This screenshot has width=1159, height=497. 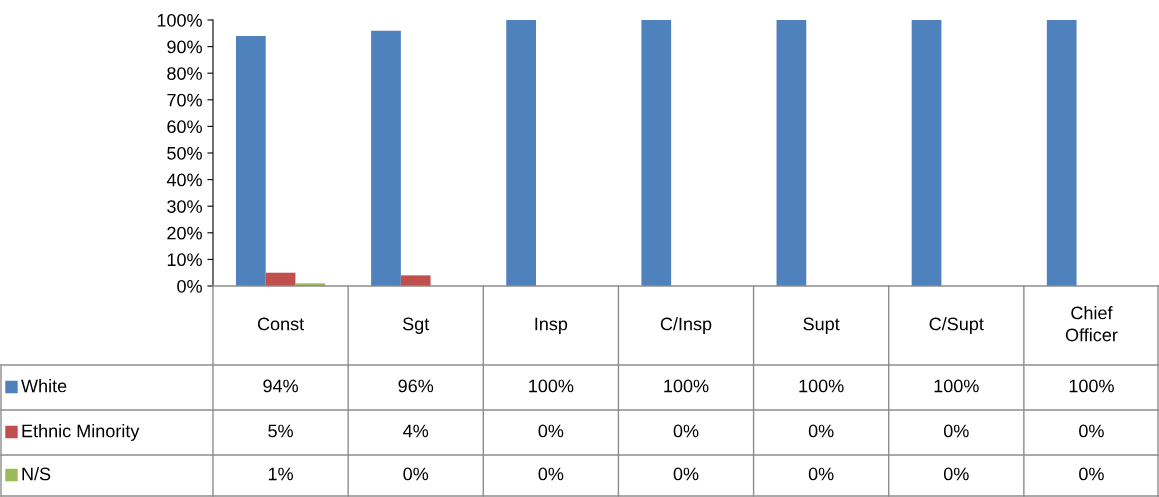 What do you see at coordinates (184, 260) in the screenshot?
I see `y-tick-label: 10%` at bounding box center [184, 260].